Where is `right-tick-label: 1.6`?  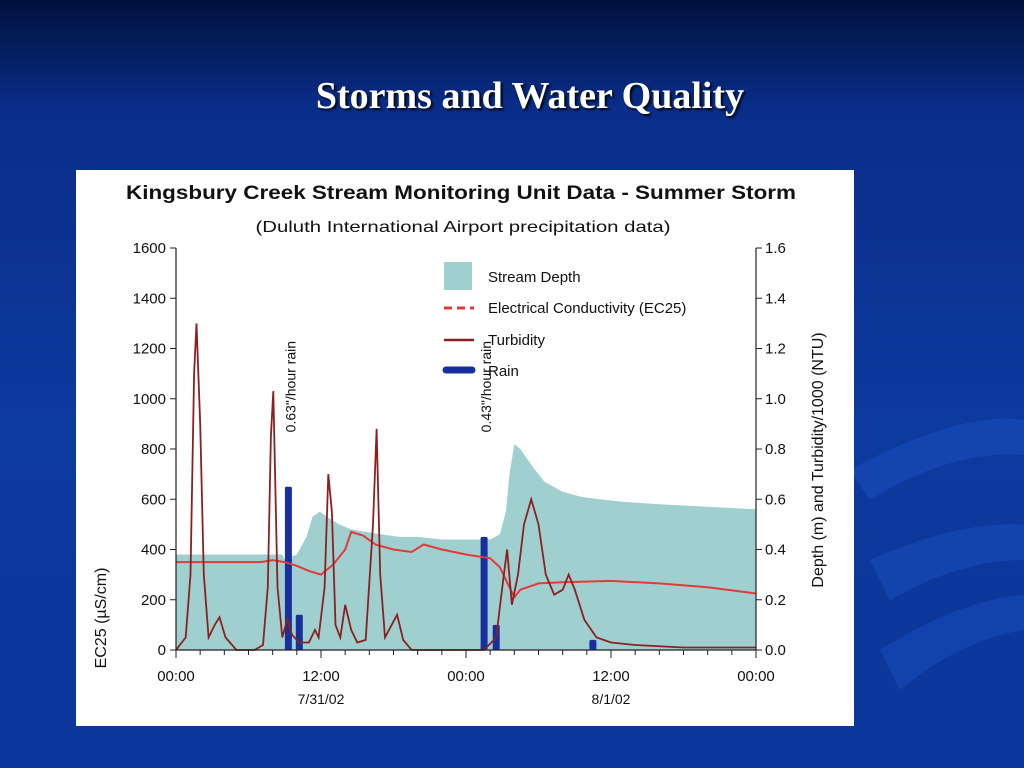
right-tick-label: 1.6 is located at coordinates (775, 248).